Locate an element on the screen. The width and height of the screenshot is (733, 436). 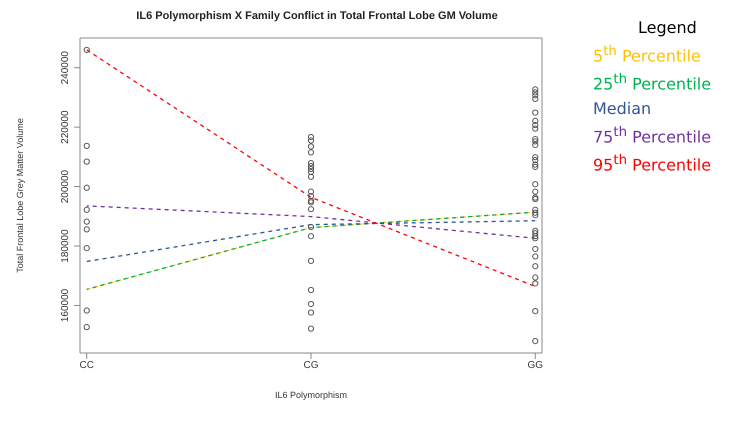
legend-title: Legend is located at coordinates (667, 28).